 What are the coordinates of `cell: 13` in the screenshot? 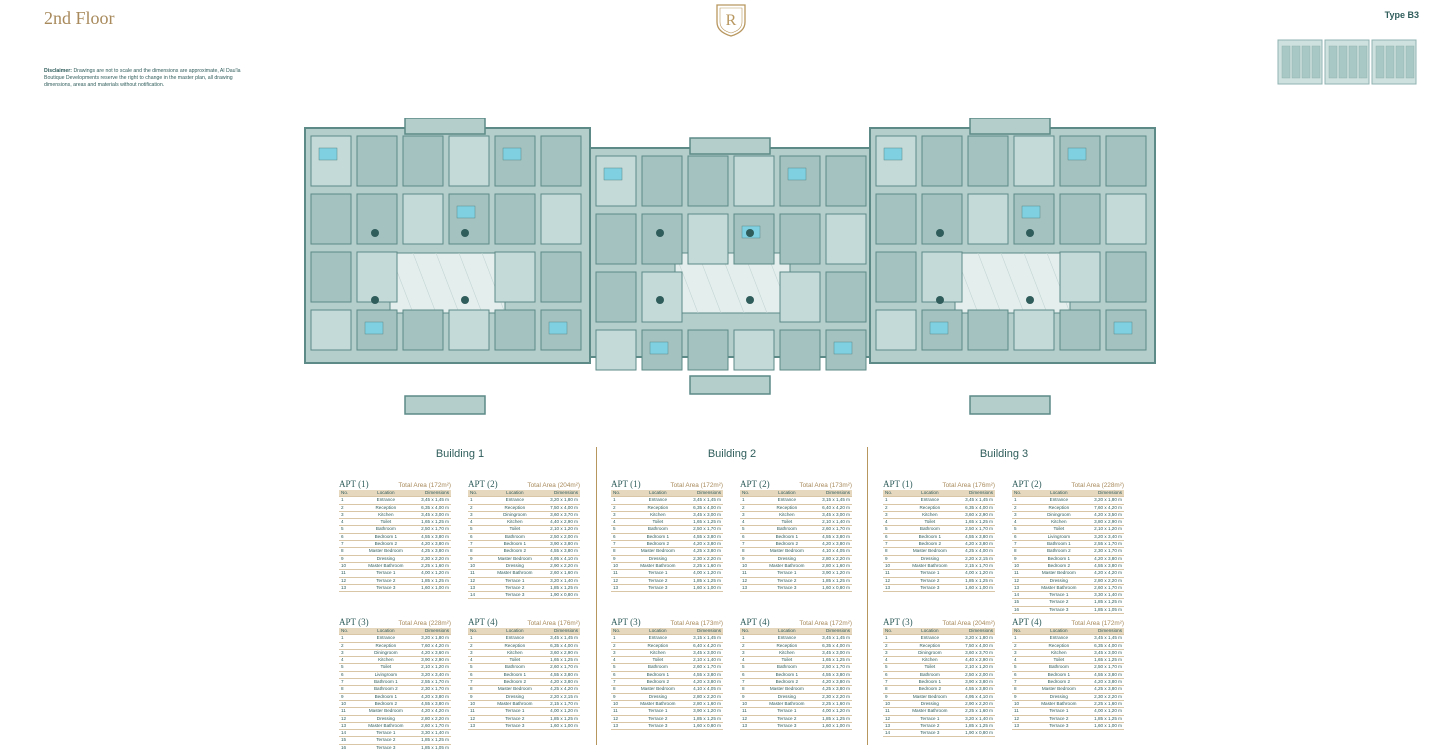 It's located at (350, 588).